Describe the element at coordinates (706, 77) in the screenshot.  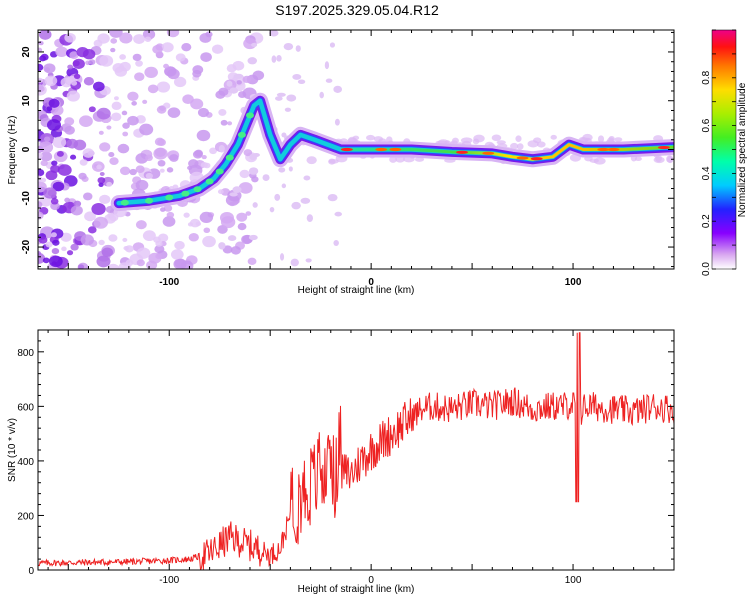
I see `colorbar-tick-label: 0.8` at that location.